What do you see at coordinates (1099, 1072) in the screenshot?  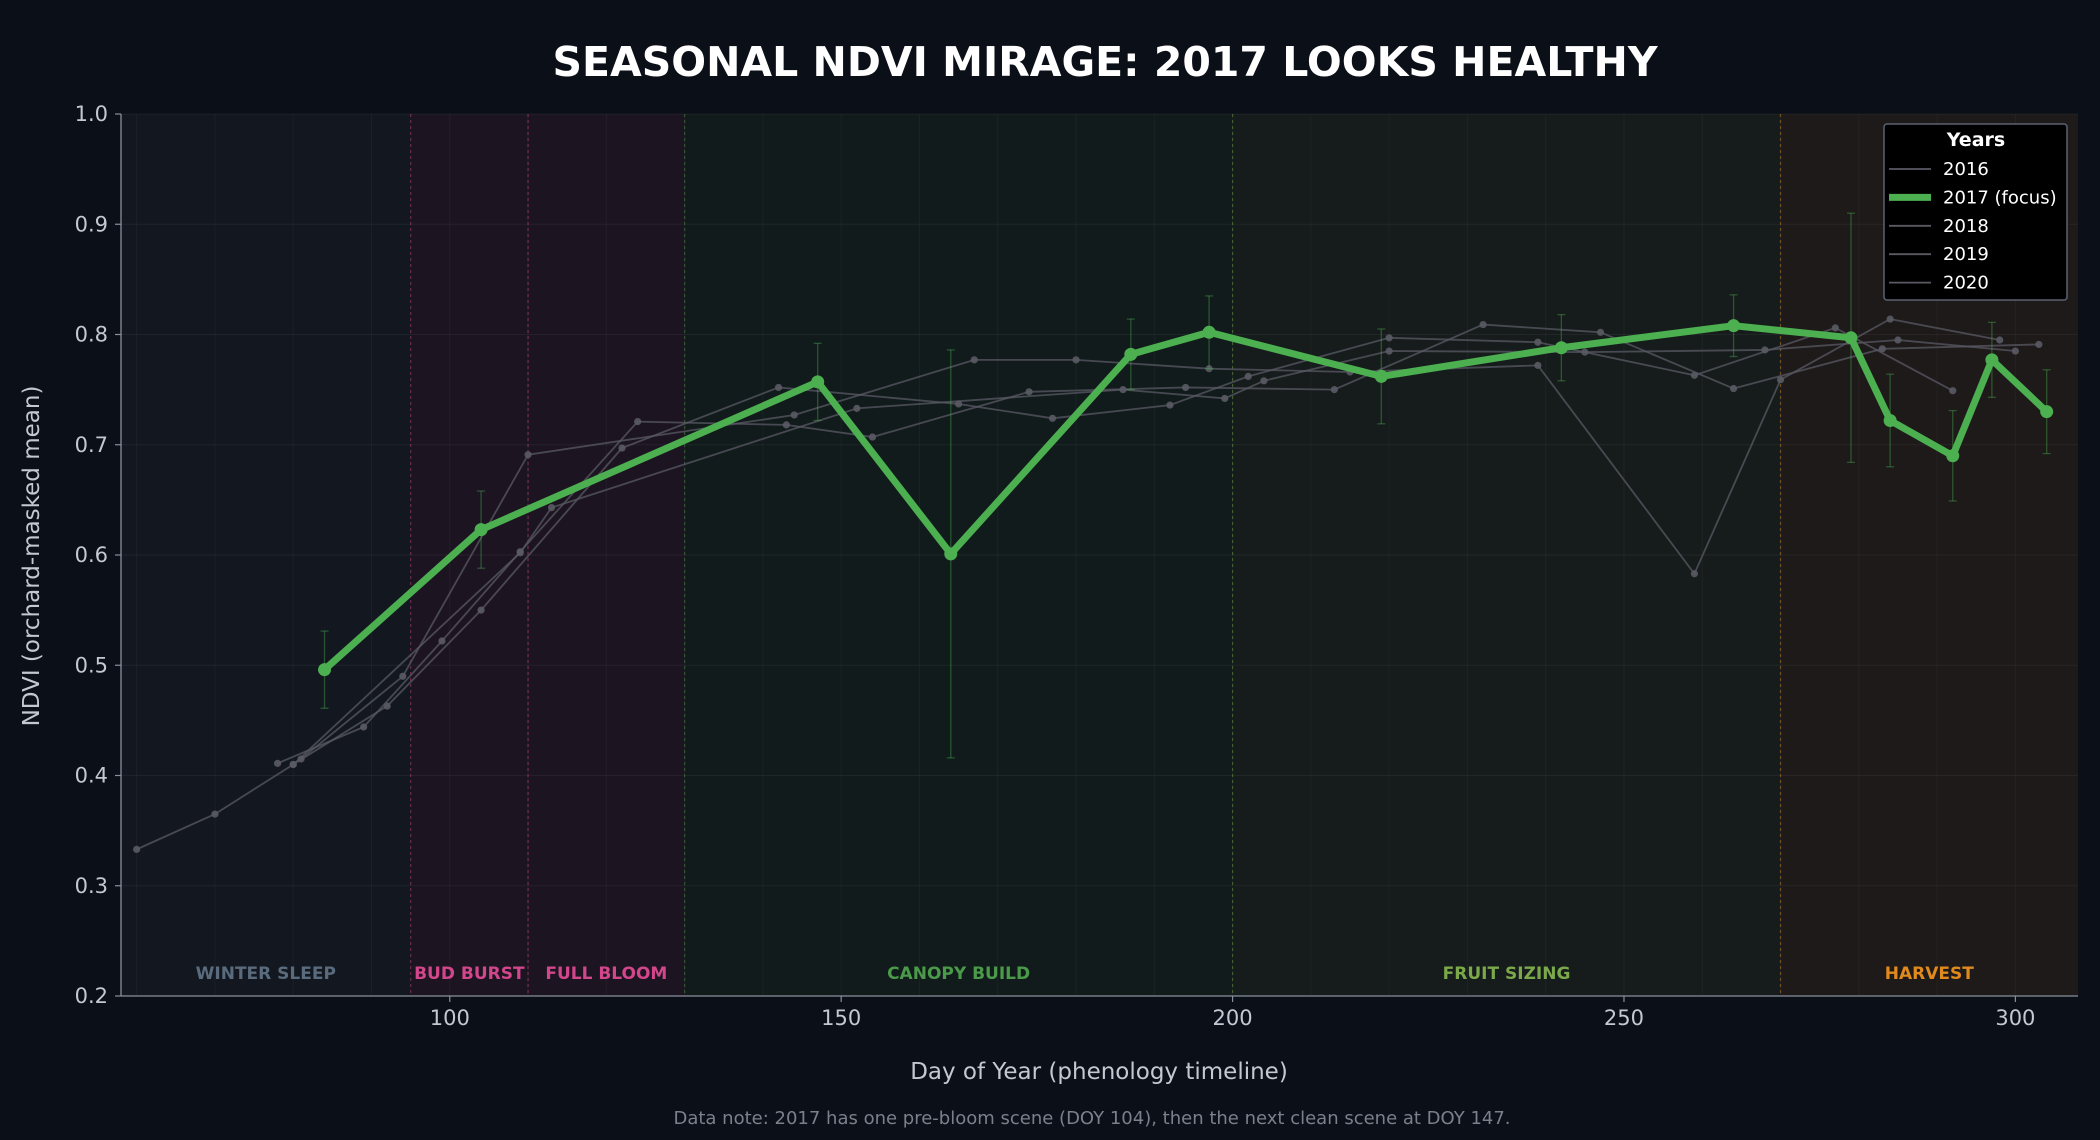 I see `x-axis-label: Day of Year (phenology timeline)` at bounding box center [1099, 1072].